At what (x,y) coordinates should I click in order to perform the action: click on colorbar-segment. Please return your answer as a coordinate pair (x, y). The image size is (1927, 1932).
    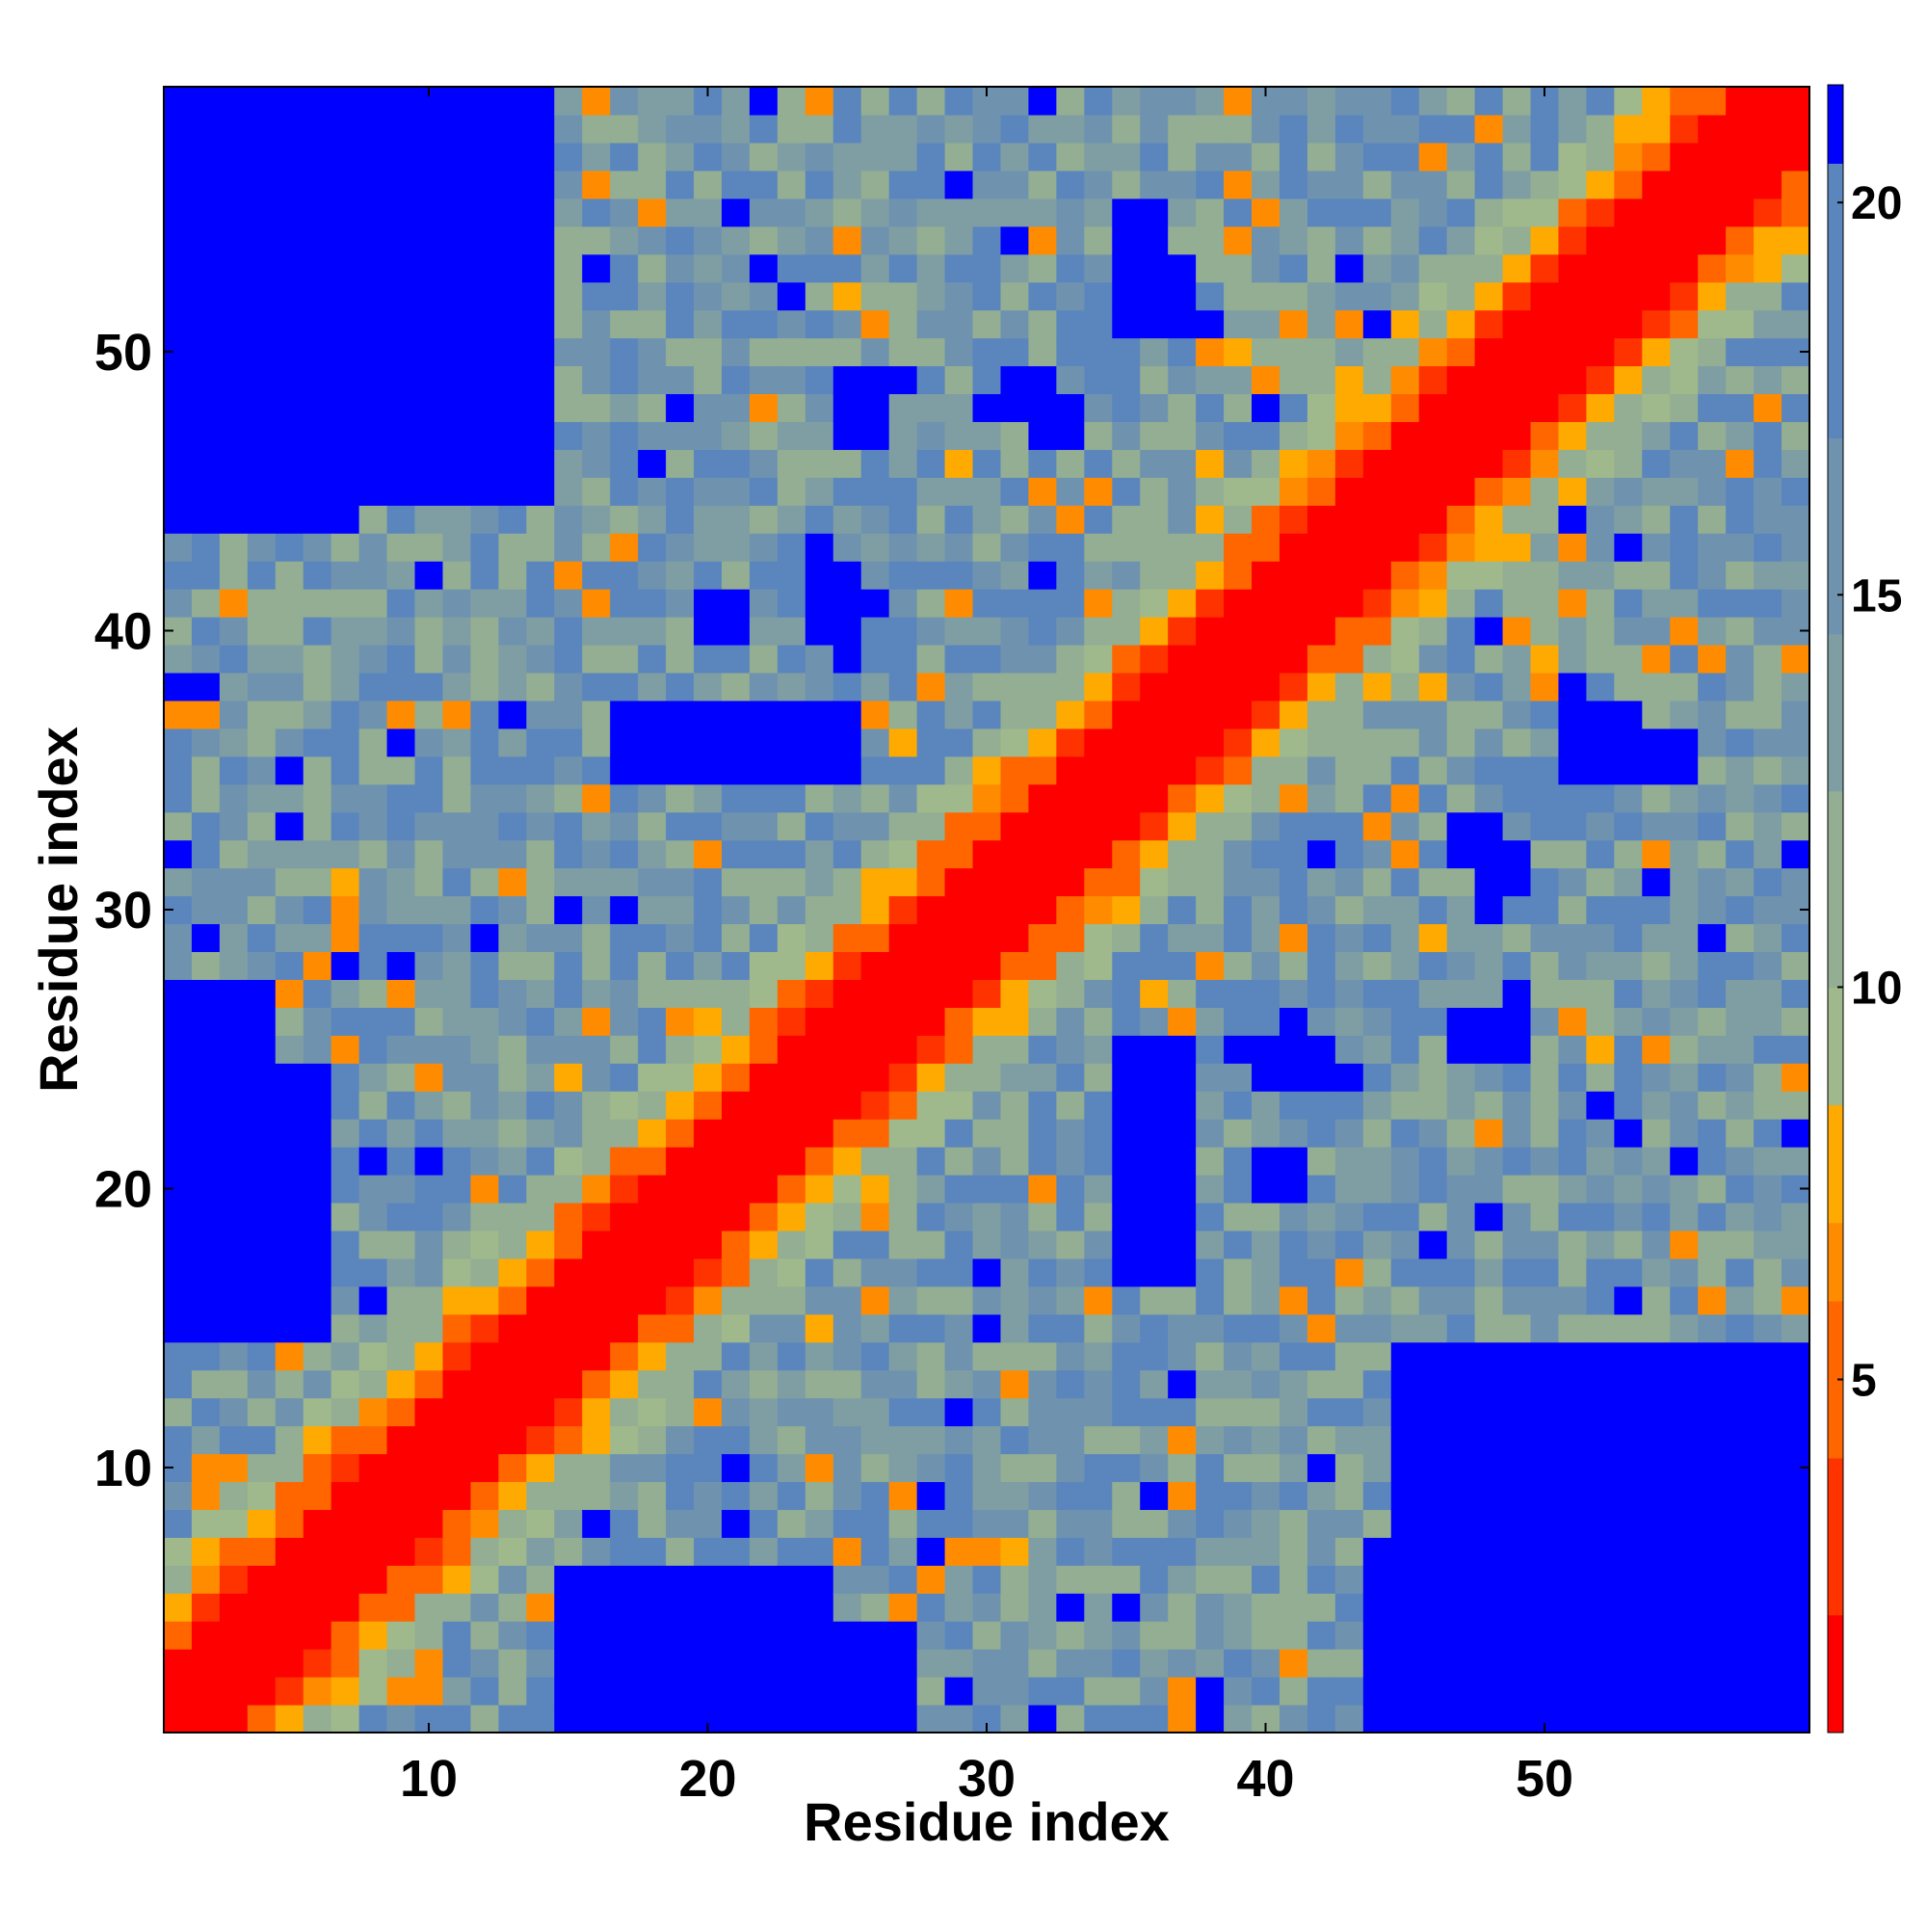
    Looking at the image, I should click on (1835, 1262).